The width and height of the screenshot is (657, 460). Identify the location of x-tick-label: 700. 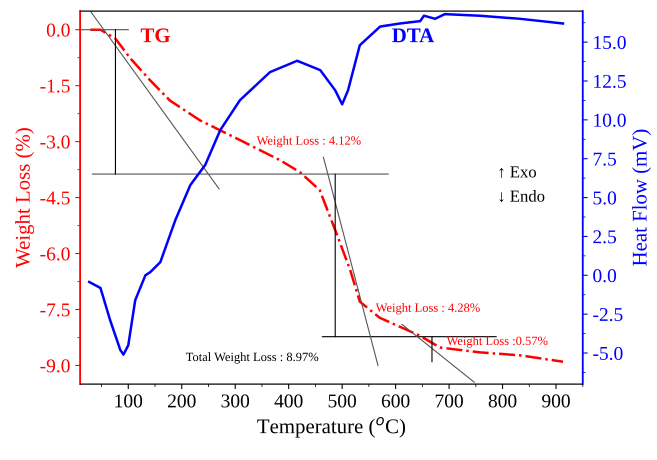
(449, 401).